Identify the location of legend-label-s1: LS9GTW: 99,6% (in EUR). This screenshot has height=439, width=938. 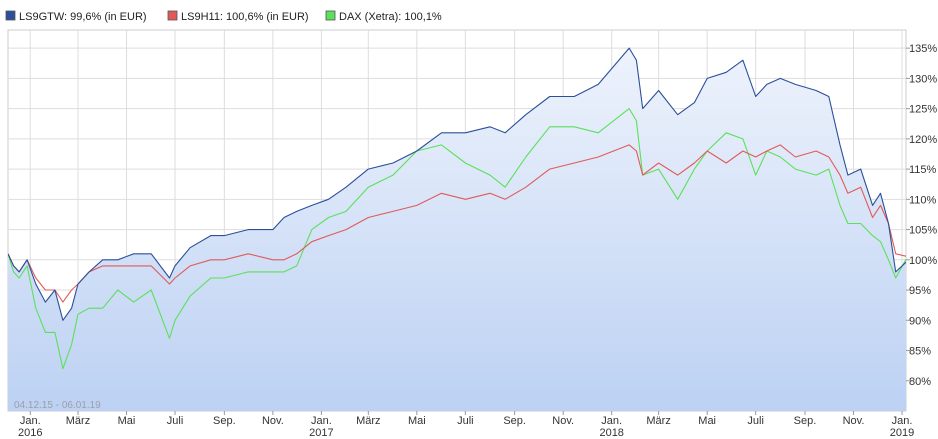
(83, 17).